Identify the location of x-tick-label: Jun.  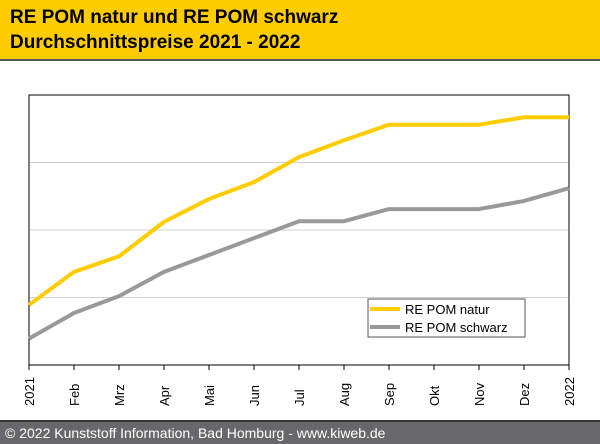
(254, 395).